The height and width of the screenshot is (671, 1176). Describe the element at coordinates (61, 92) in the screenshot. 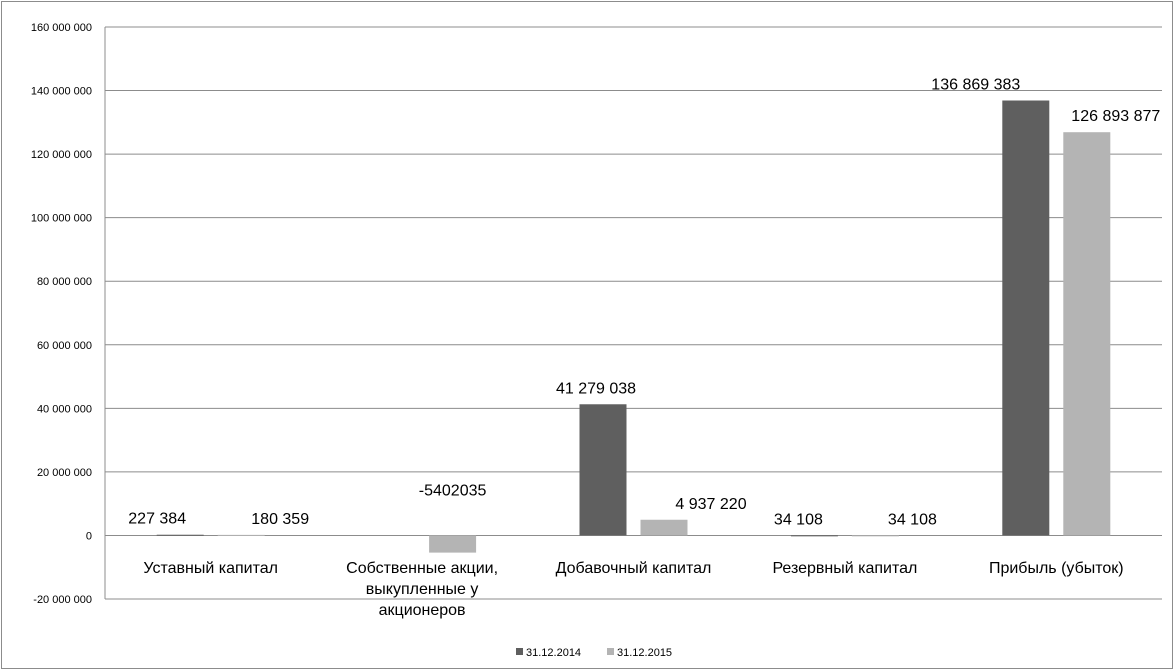

I see `y-tick-label: 140 000 000` at that location.